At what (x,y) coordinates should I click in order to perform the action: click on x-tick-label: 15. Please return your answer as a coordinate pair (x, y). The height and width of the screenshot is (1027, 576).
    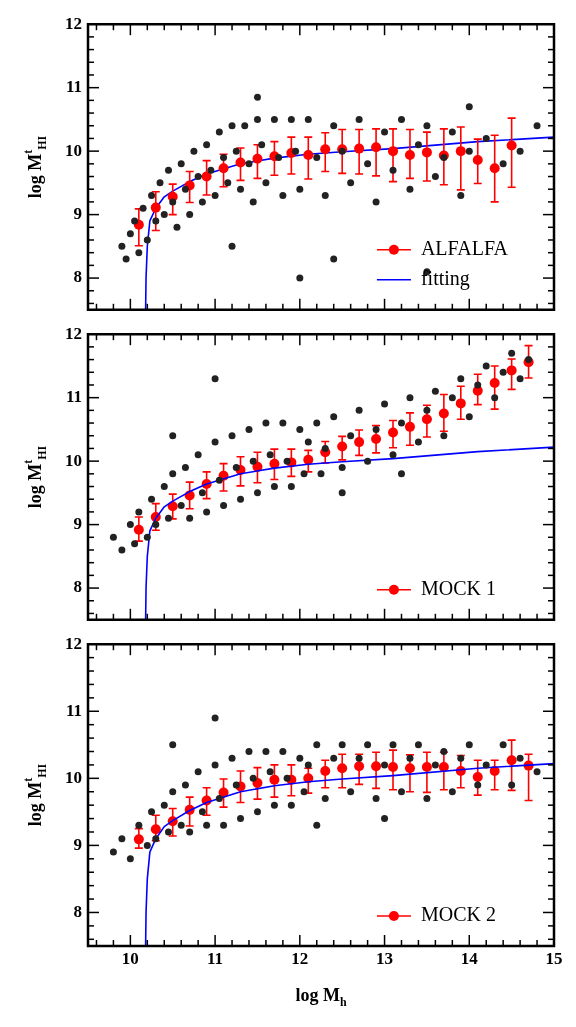
    Looking at the image, I should click on (554, 958).